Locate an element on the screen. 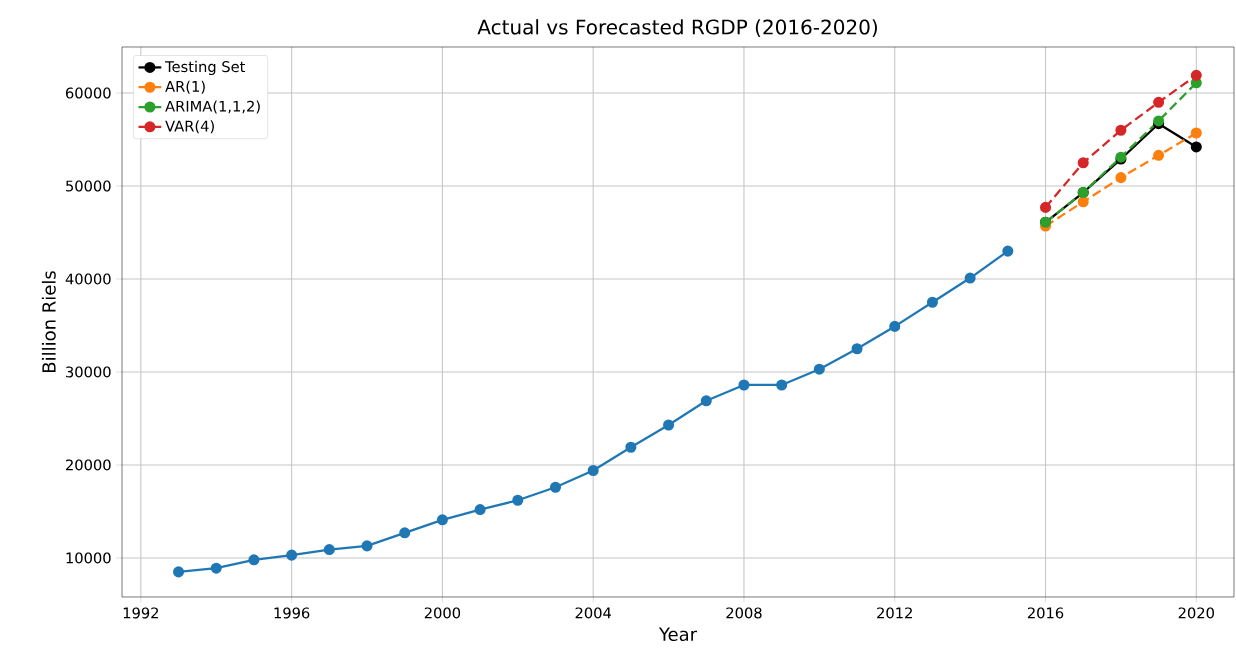 This screenshot has height=664, width=1236. x-tick-label: 2004 is located at coordinates (593, 613).